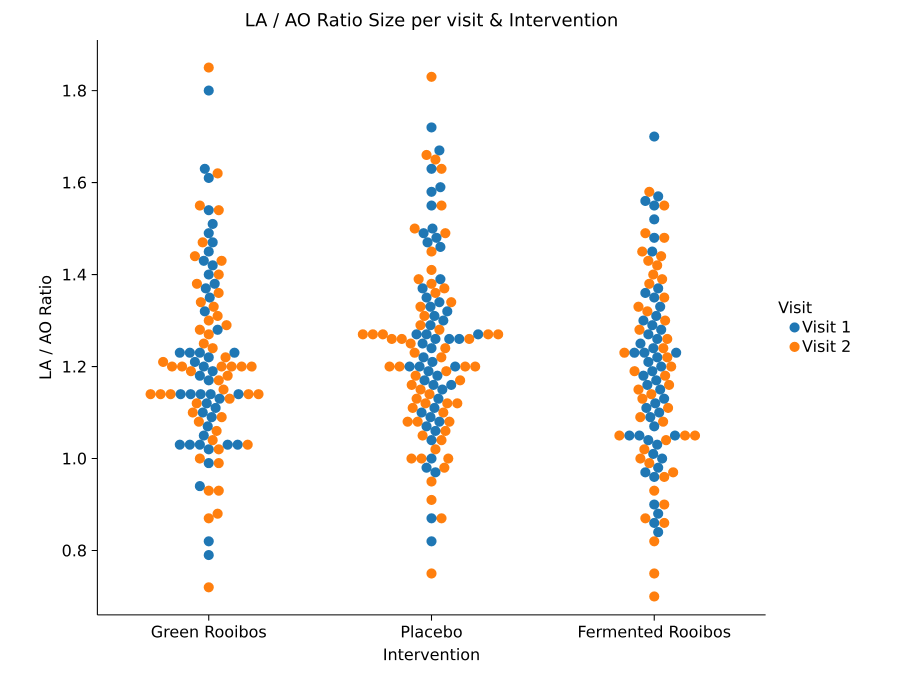 This screenshot has height=678, width=911. I want to click on legend-title: Visit, so click(795, 307).